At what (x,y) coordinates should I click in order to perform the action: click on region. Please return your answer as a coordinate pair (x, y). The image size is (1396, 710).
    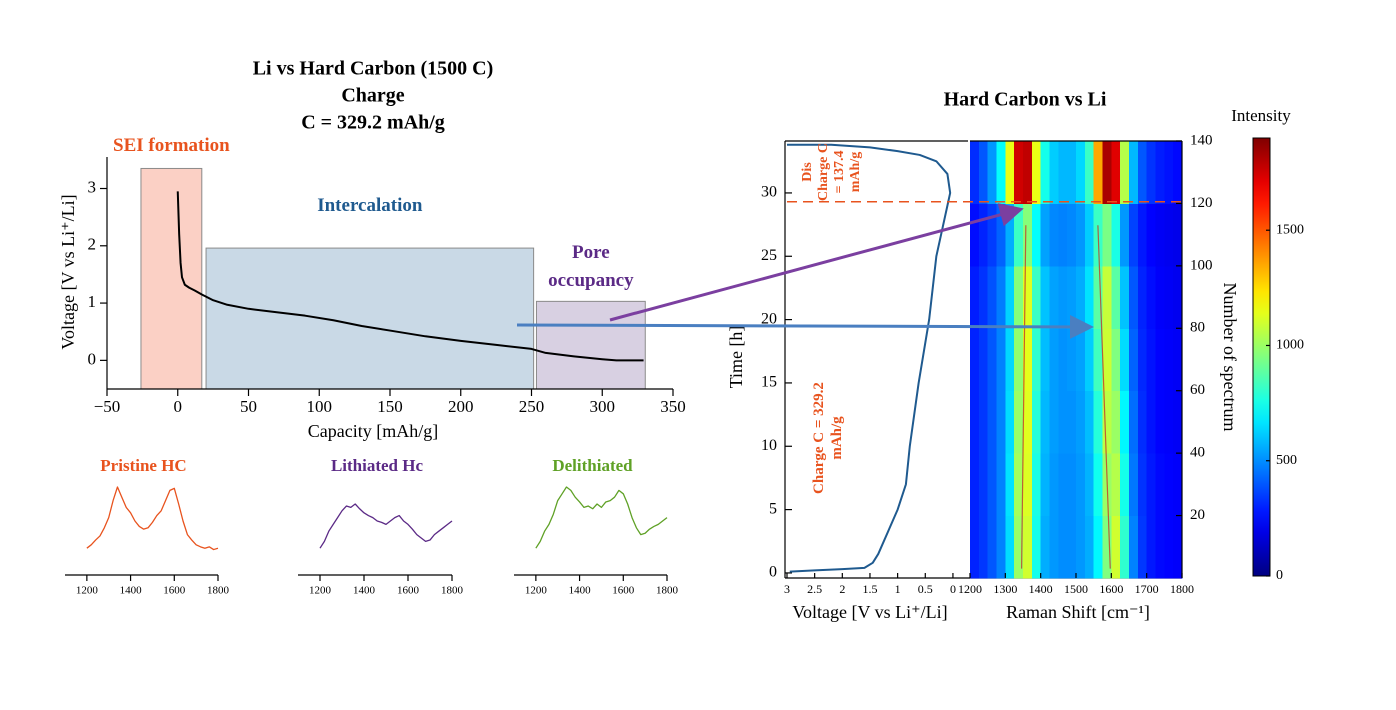
    Looking at the image, I should click on (171, 278).